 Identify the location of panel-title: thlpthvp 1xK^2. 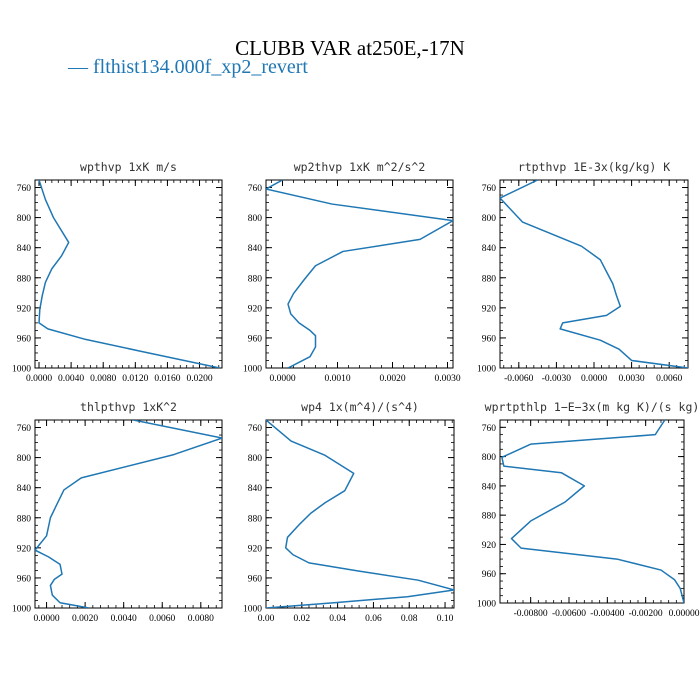
(128, 407).